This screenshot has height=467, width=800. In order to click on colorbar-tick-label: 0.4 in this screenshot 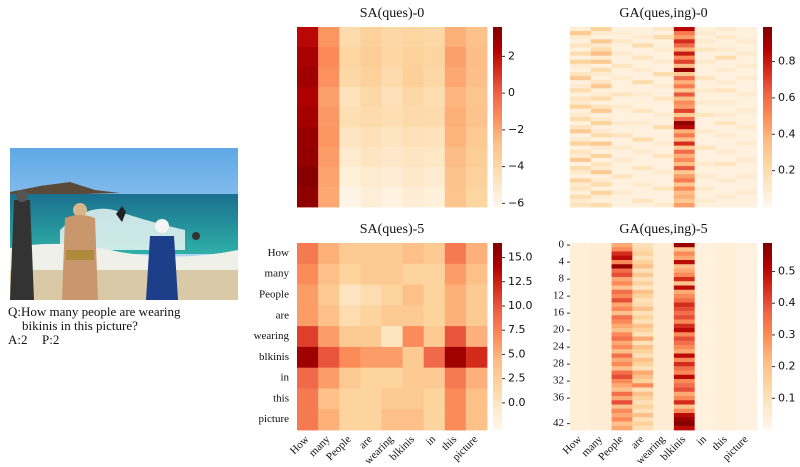, I will do `click(787, 133)`.